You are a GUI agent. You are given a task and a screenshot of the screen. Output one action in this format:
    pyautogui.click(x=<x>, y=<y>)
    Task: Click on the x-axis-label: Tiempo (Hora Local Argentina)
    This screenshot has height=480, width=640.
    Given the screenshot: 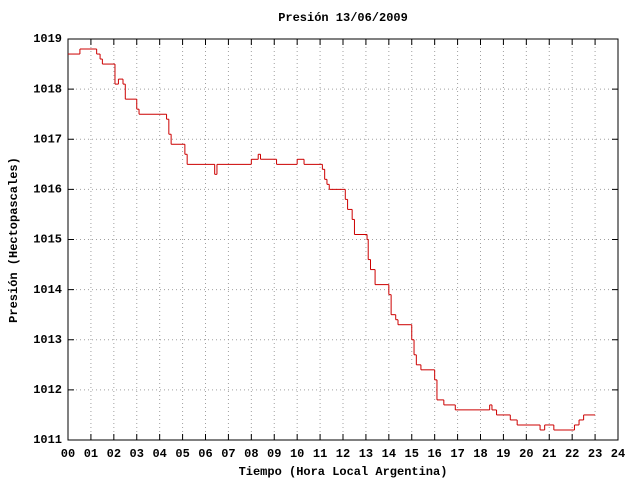 What is the action you would take?
    pyautogui.click(x=343, y=472)
    